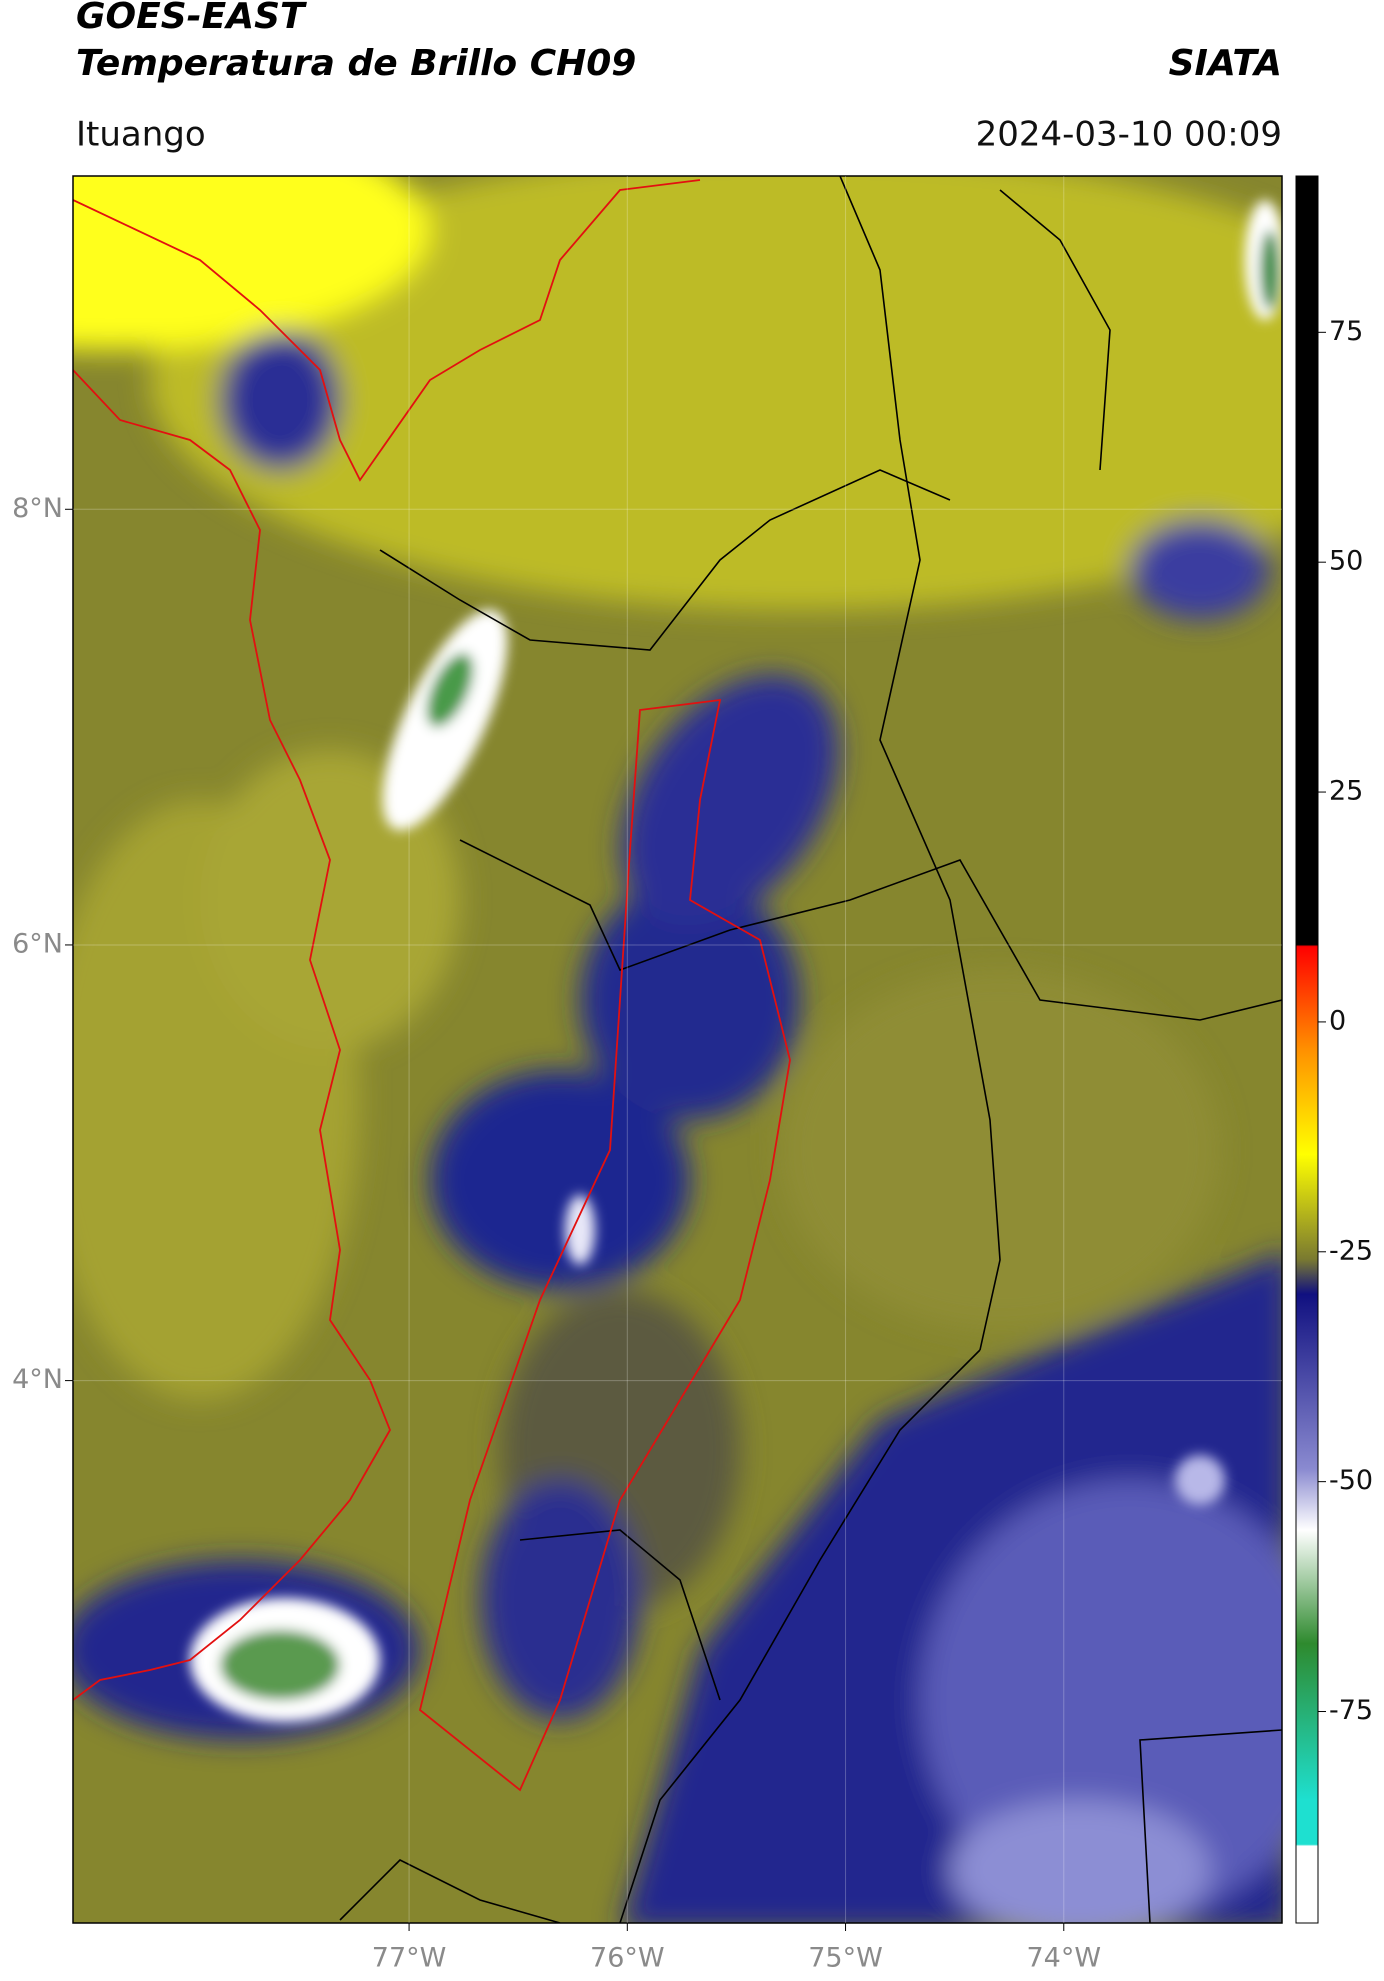 The image size is (1384, 1981). Describe the element at coordinates (1346, 561) in the screenshot. I see `colorbar-tick-label: 50` at that location.